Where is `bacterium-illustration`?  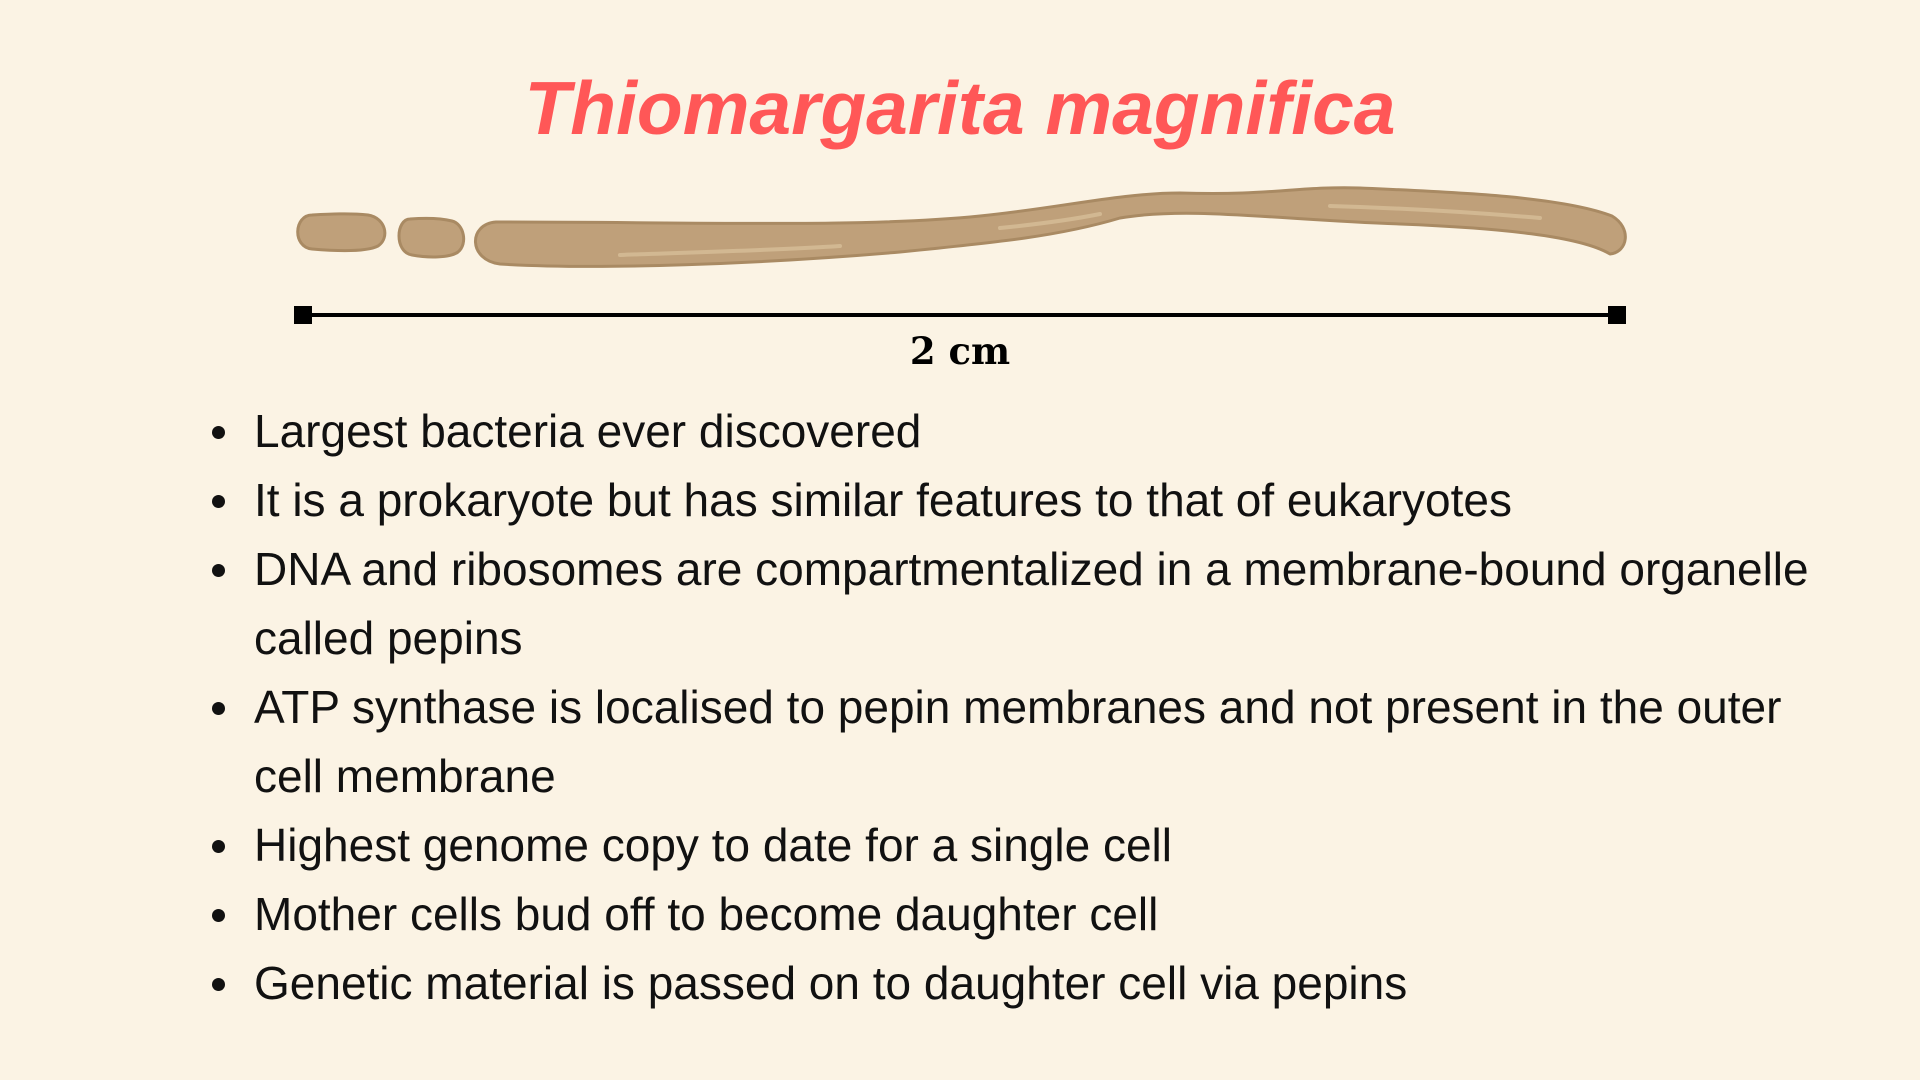
bacterium-illustration is located at coordinates (960, 255).